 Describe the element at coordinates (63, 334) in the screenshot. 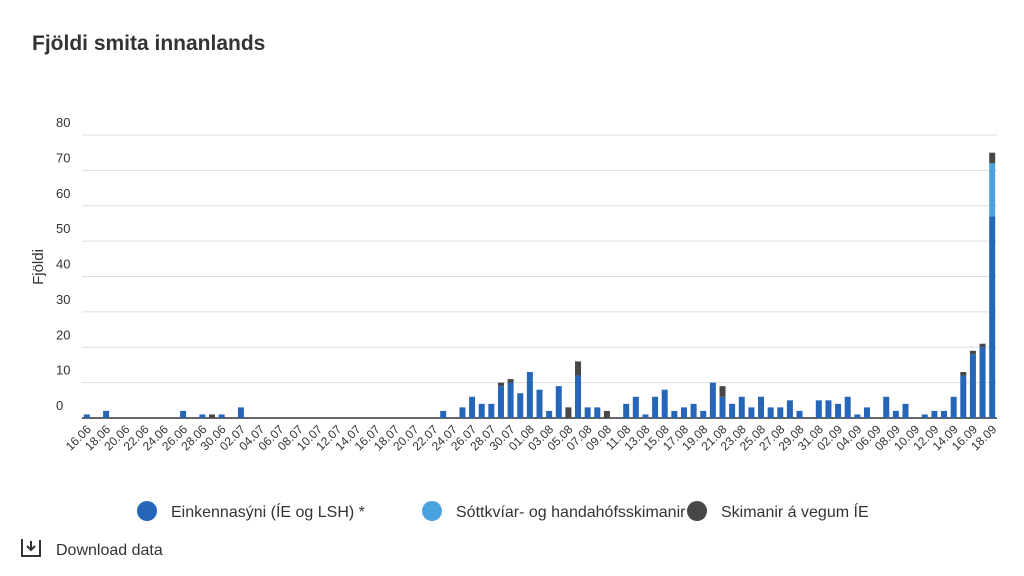

I see `y-tick-label: 20` at that location.